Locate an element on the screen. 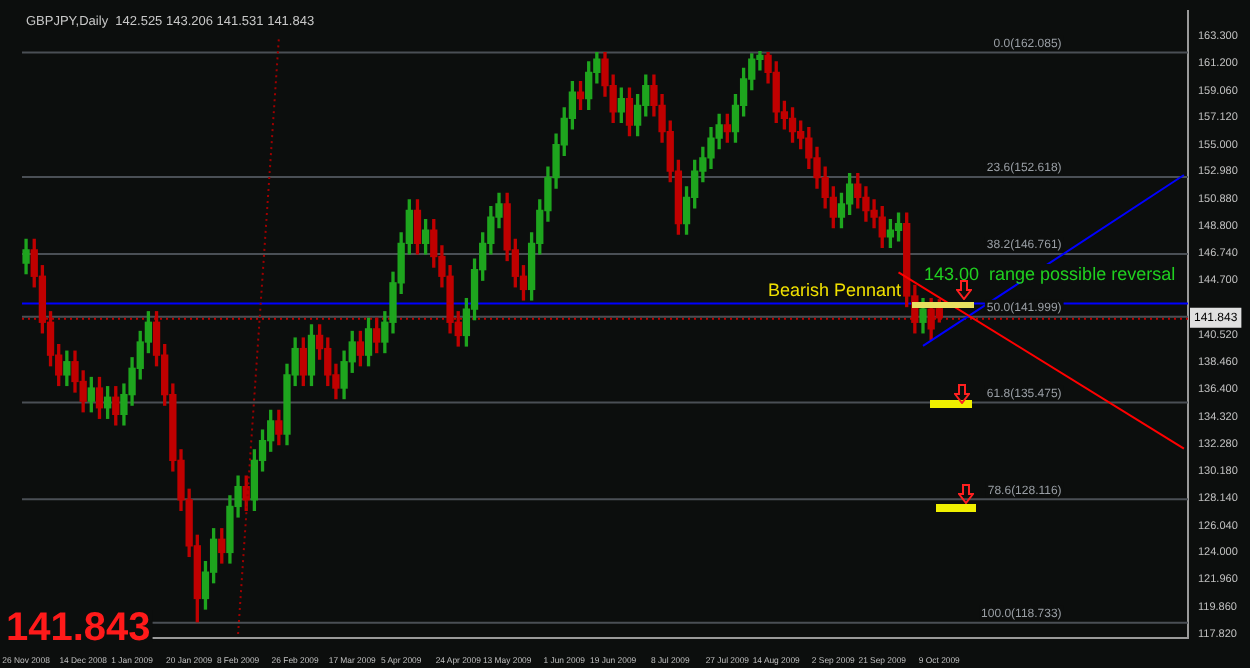 The width and height of the screenshot is (1250, 668). annotation: 141.843 is located at coordinates (78, 628).